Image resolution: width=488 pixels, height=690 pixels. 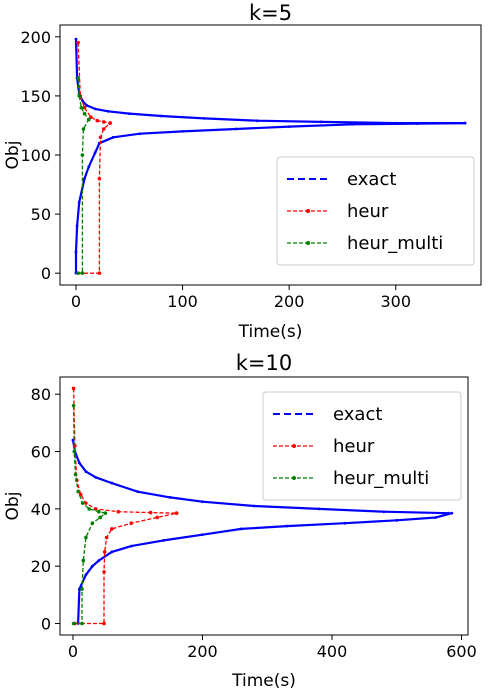 What do you see at coordinates (46, 624) in the screenshot?
I see `y-tick-label: 0` at bounding box center [46, 624].